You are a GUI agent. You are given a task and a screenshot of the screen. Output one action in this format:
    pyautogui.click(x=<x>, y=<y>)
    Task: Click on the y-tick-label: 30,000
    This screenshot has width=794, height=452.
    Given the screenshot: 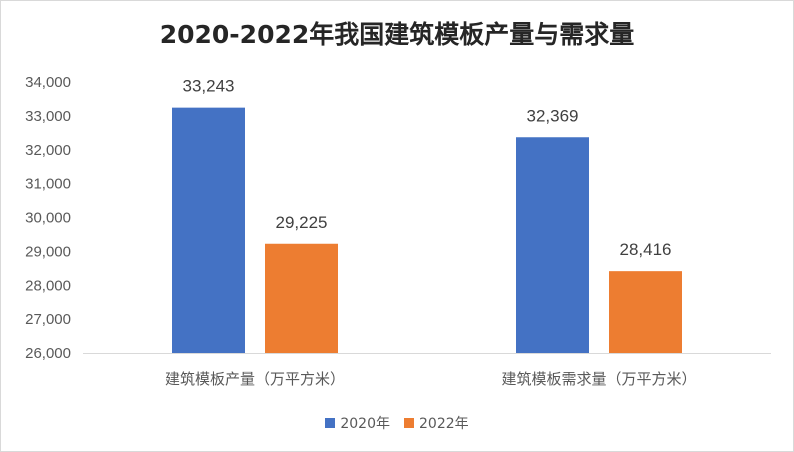 What is the action you would take?
    pyautogui.click(x=48, y=218)
    